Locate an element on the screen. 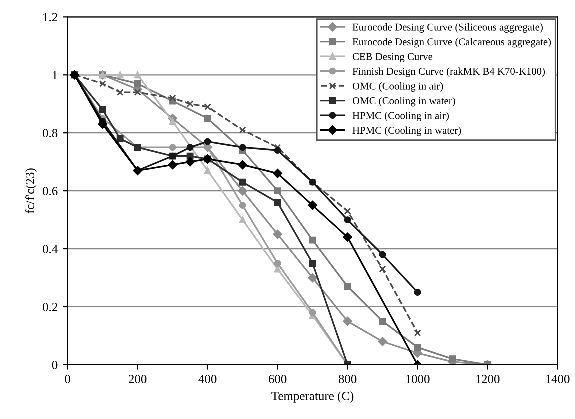  x-tick-label: 400 is located at coordinates (207, 379).